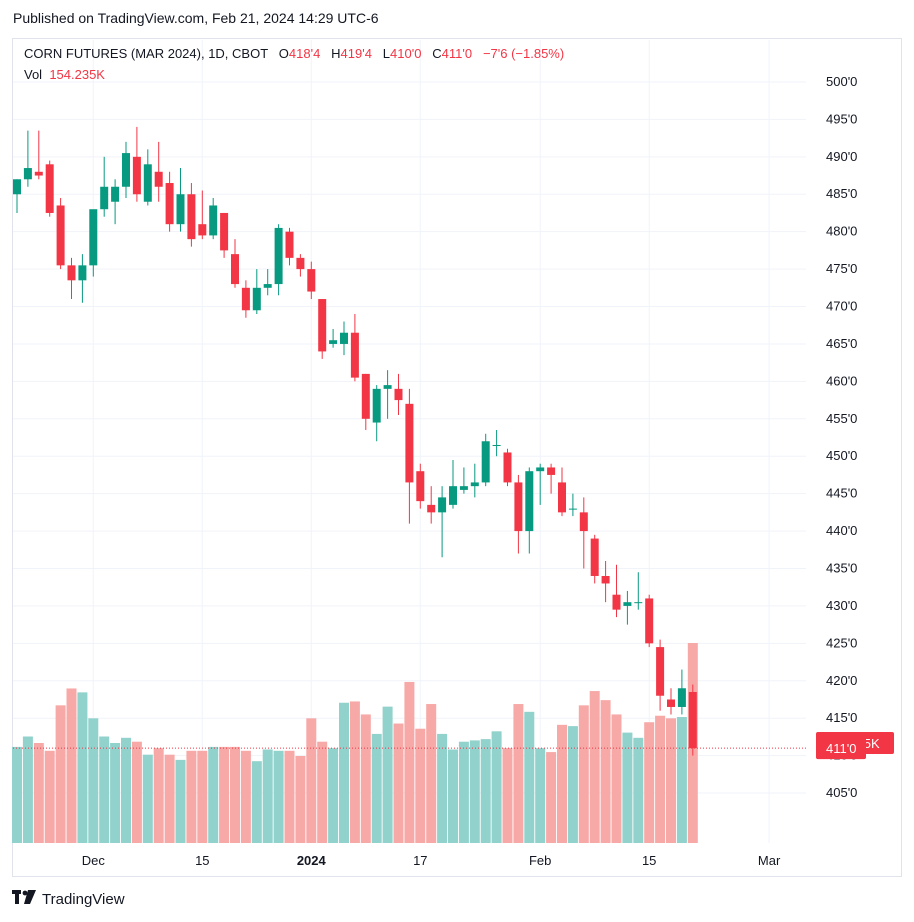 Image resolution: width=914 pixels, height=922 pixels. Describe the element at coordinates (24, 899) in the screenshot. I see `tradingview-logo-icon` at that location.